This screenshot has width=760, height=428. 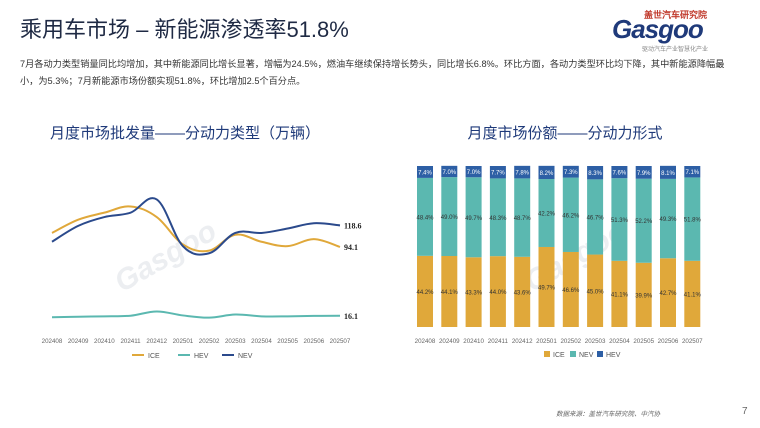 What do you see at coordinates (522, 341) in the screenshot?
I see `x-tick-label: 202412` at bounding box center [522, 341].